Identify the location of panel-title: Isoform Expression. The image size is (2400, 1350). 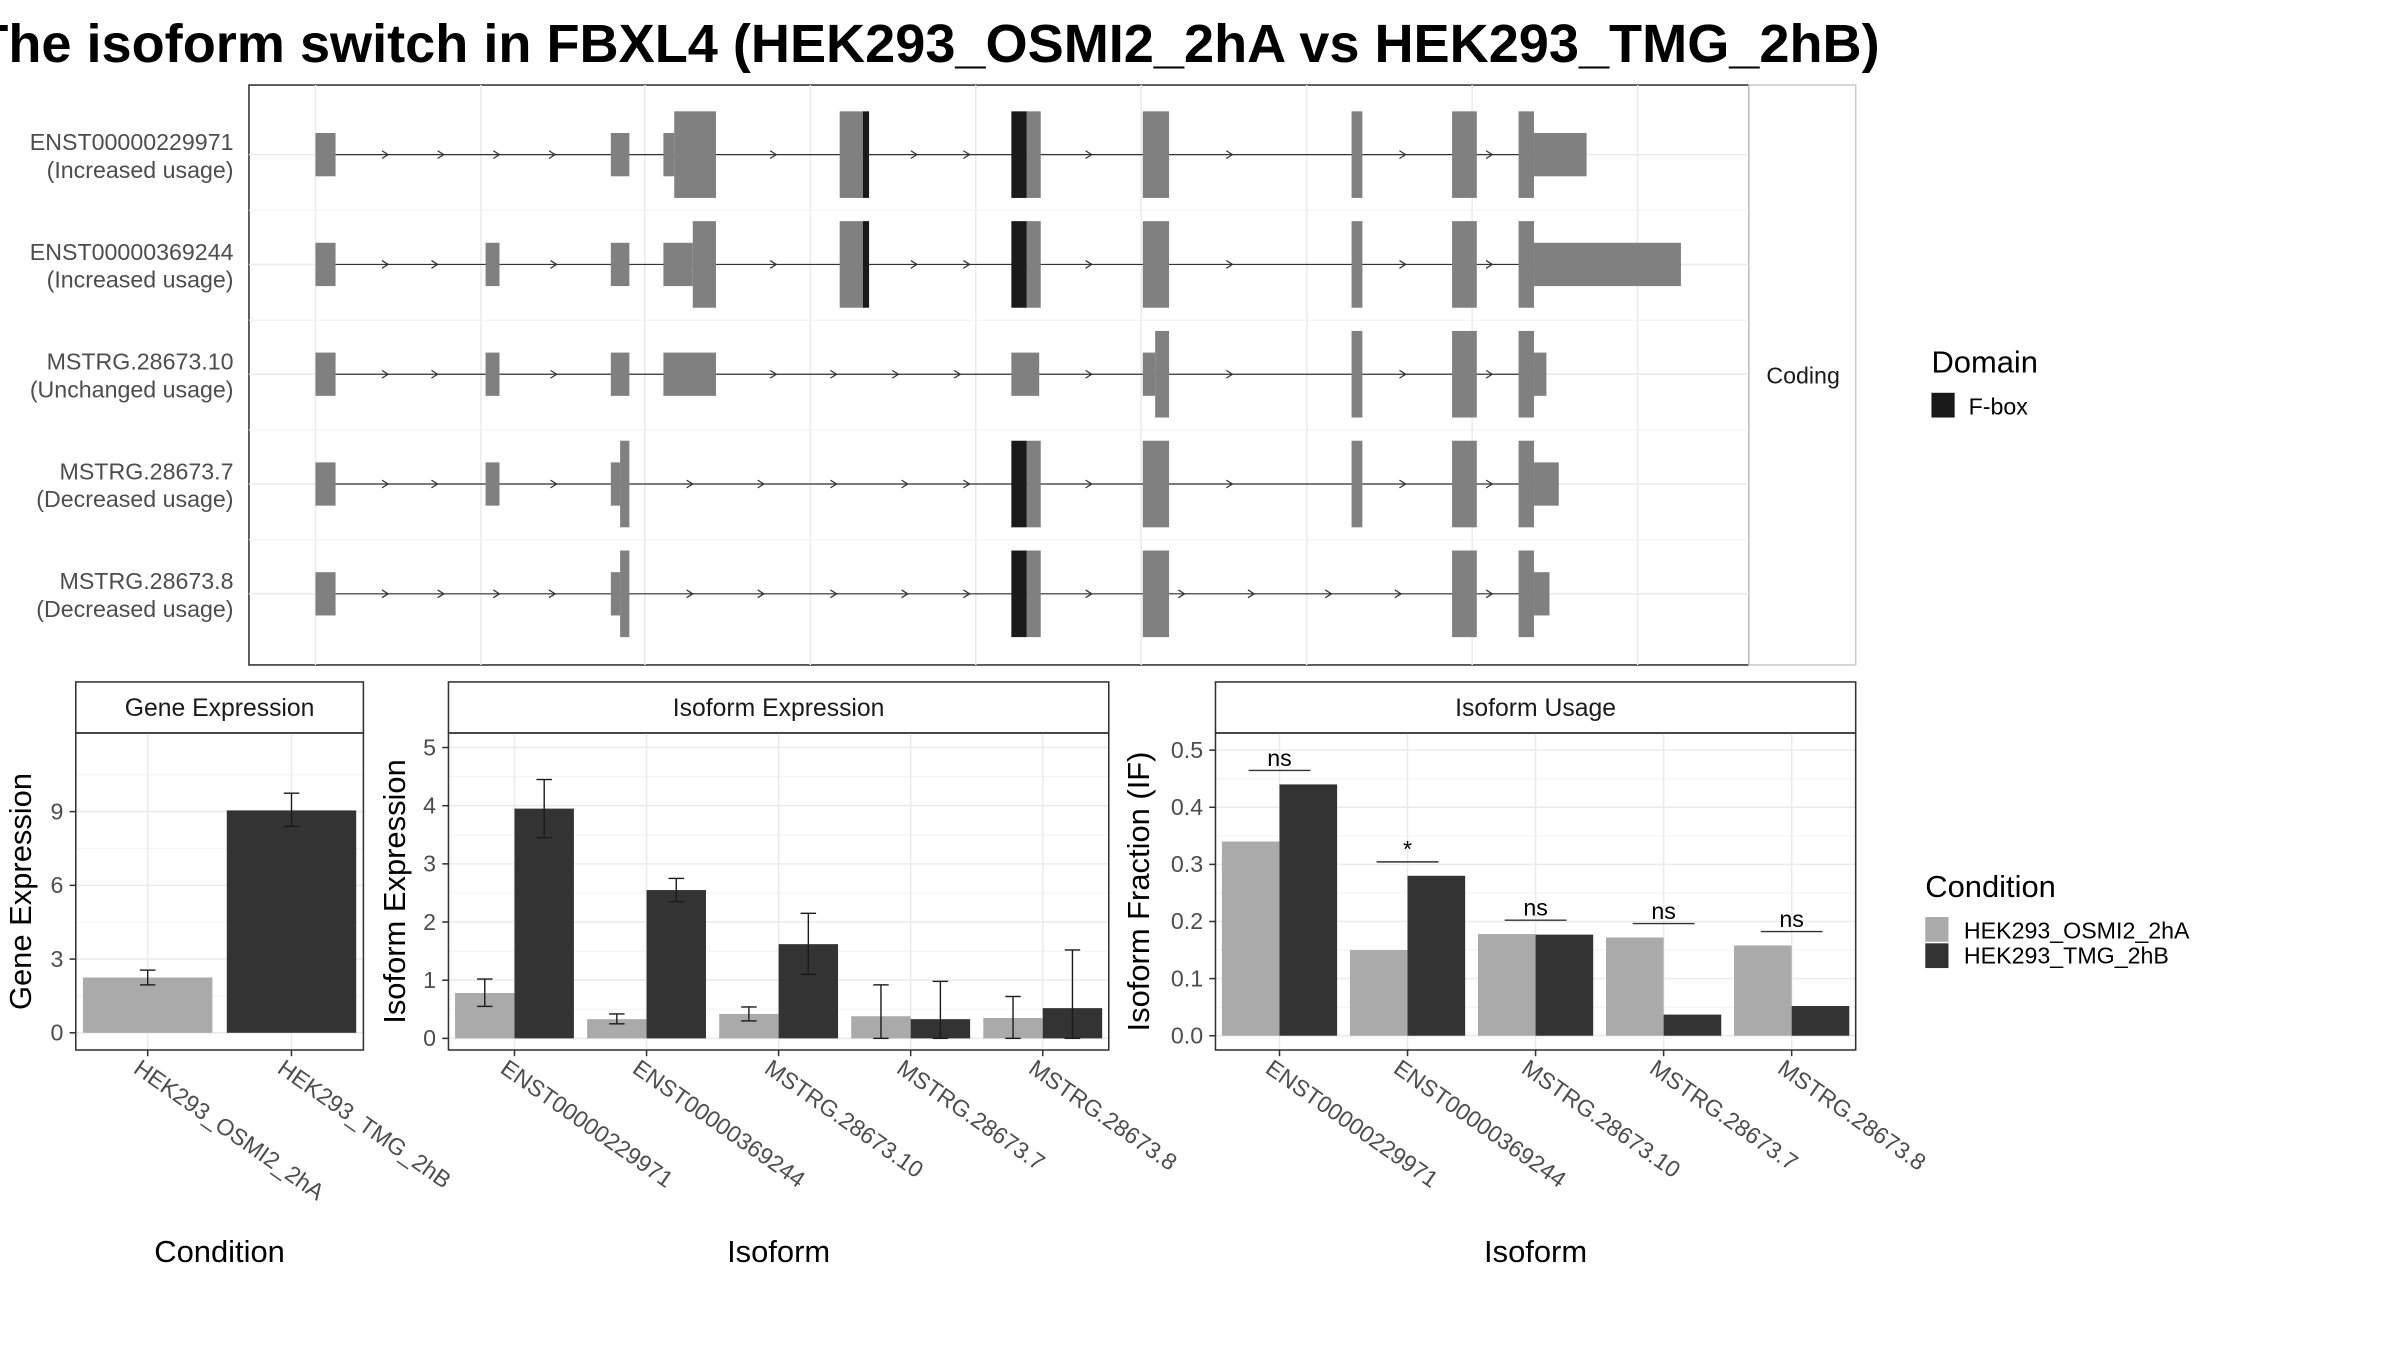
(779, 708).